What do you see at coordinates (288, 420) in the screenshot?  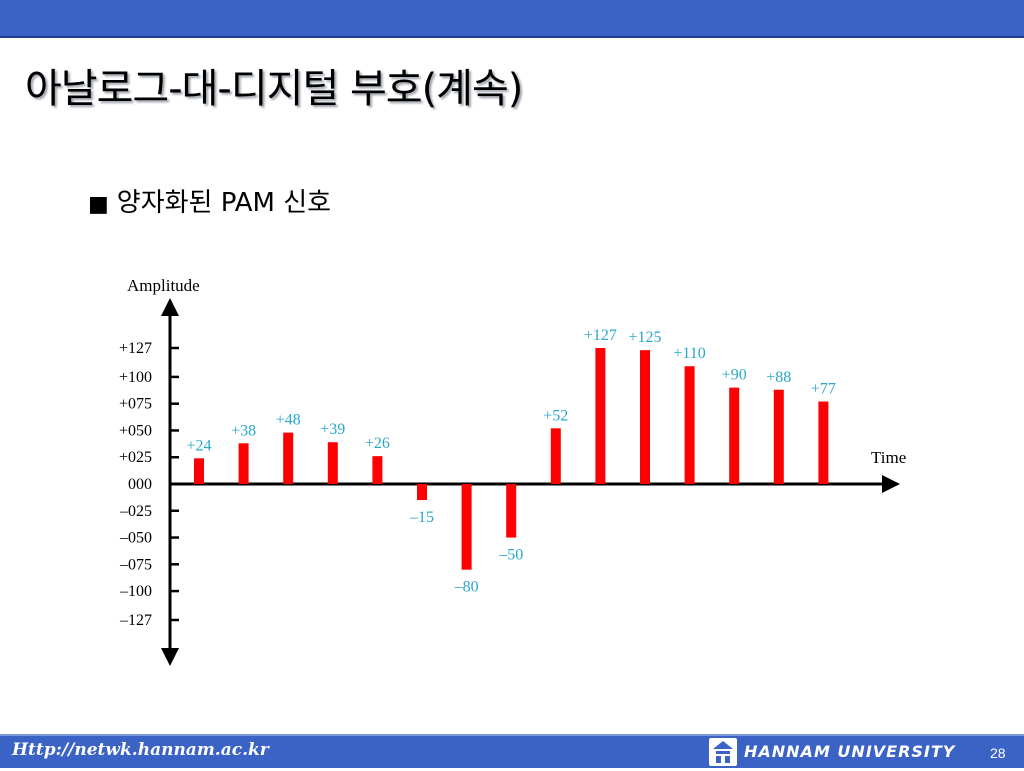 I see `bar-value-label: +48` at bounding box center [288, 420].